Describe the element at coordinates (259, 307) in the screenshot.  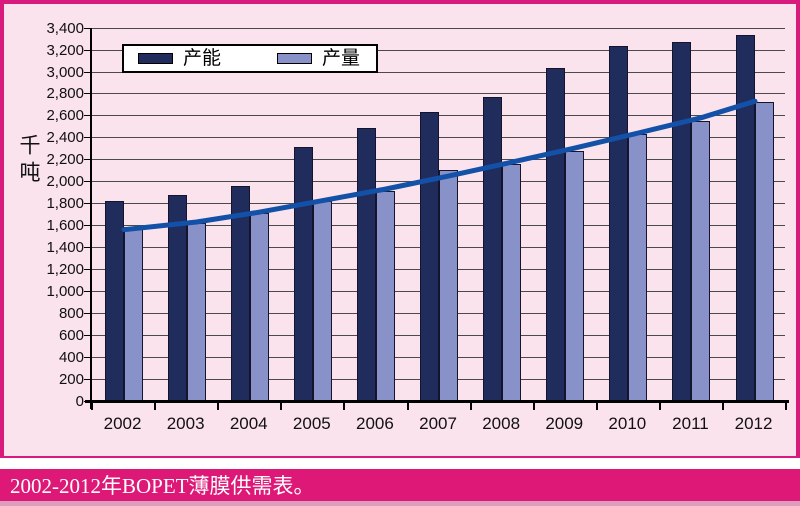
I see `output-bar-2004` at that location.